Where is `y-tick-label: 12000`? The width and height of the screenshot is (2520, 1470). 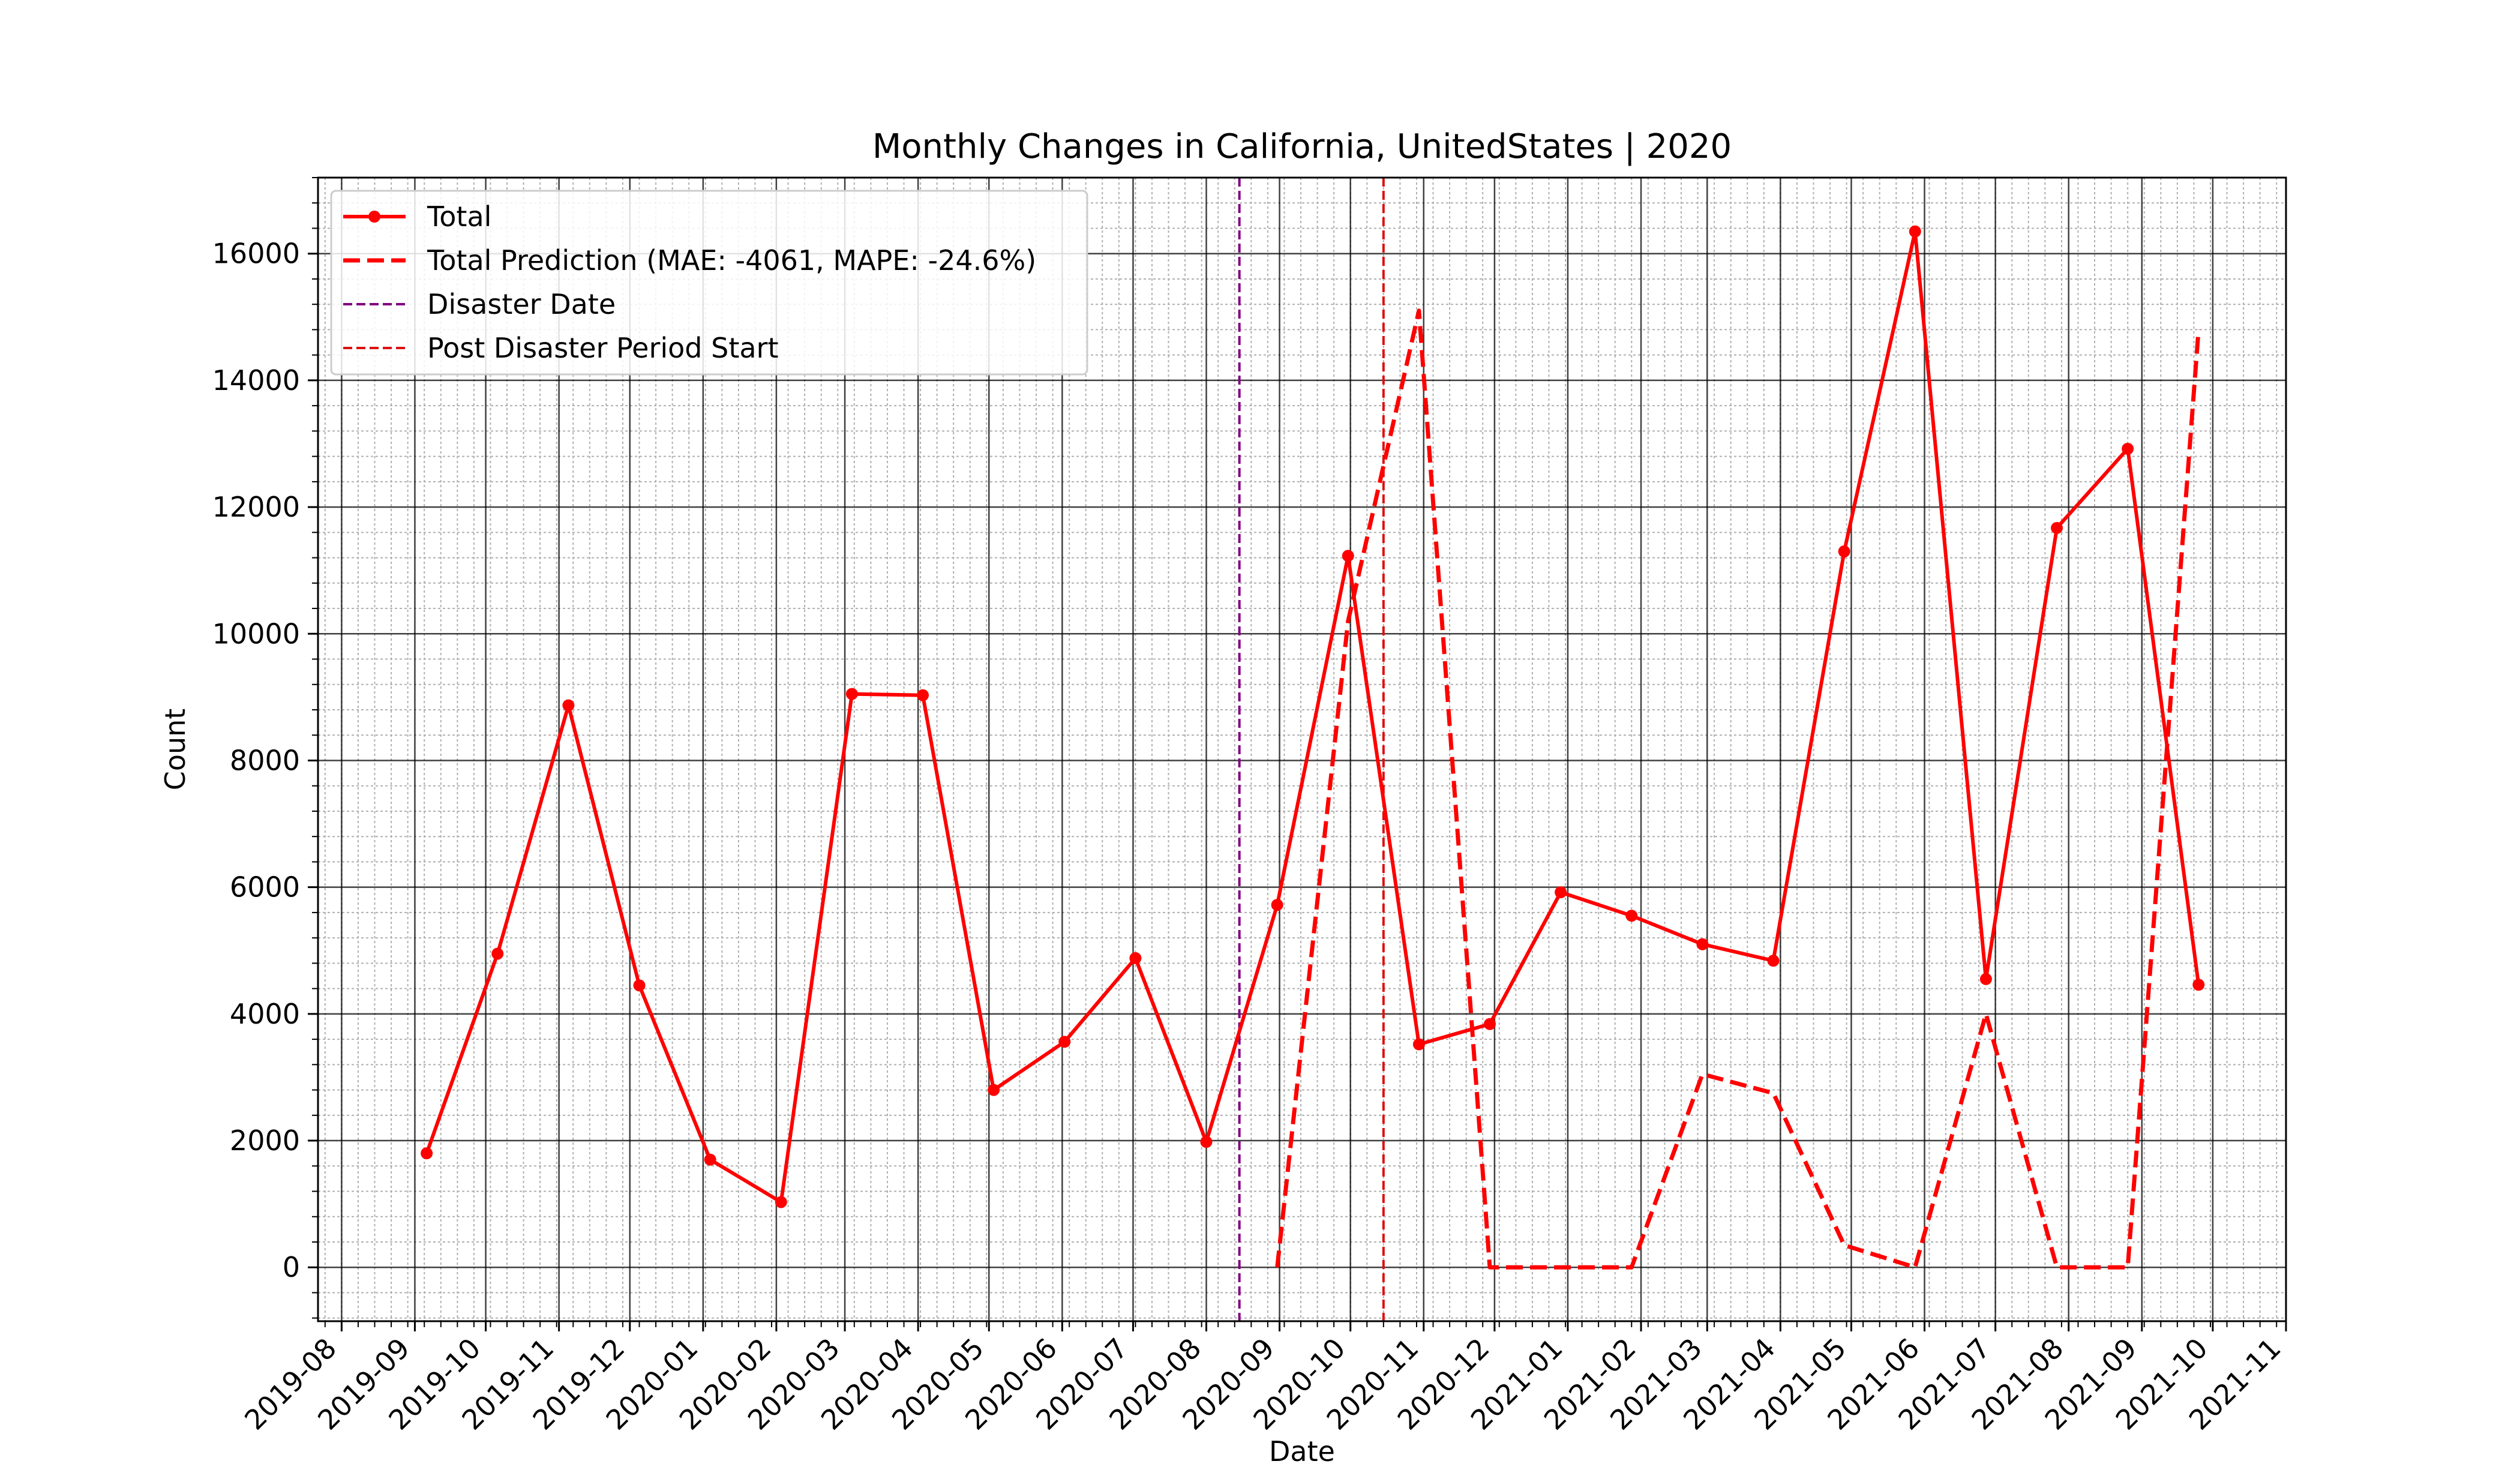 y-tick-label: 12000 is located at coordinates (256, 507).